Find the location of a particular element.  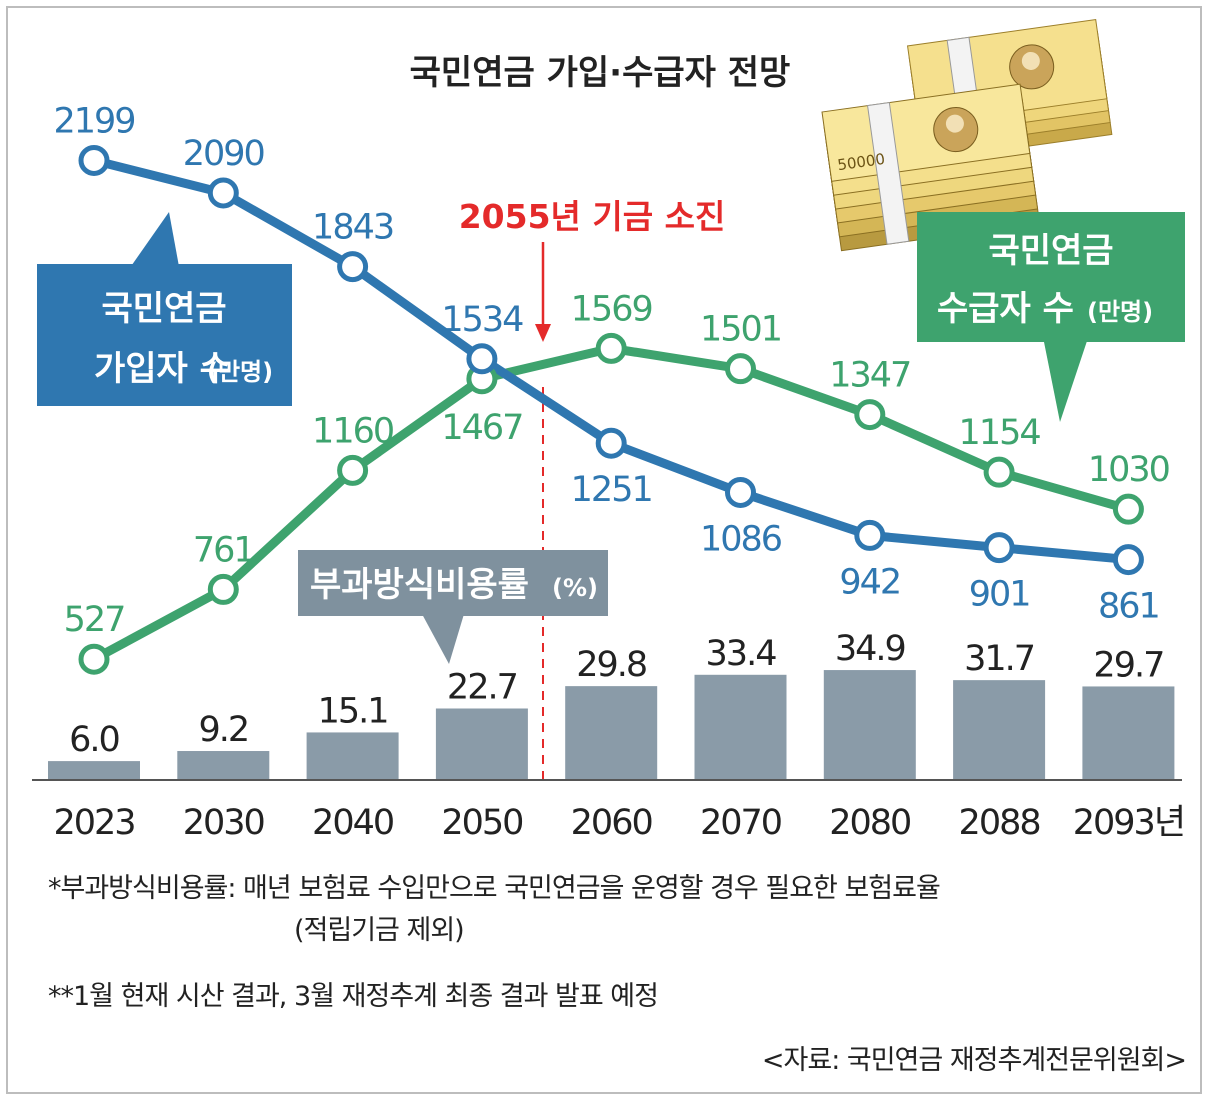

subscribers-point-2070 is located at coordinates (740, 492).